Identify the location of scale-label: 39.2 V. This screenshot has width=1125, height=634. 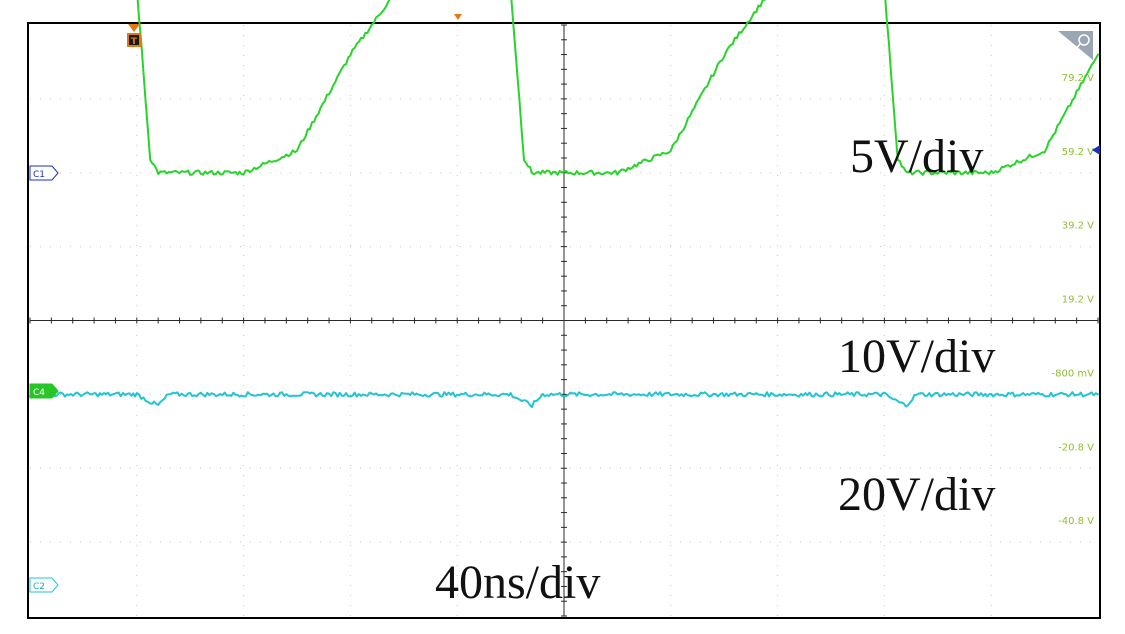
(1078, 226).